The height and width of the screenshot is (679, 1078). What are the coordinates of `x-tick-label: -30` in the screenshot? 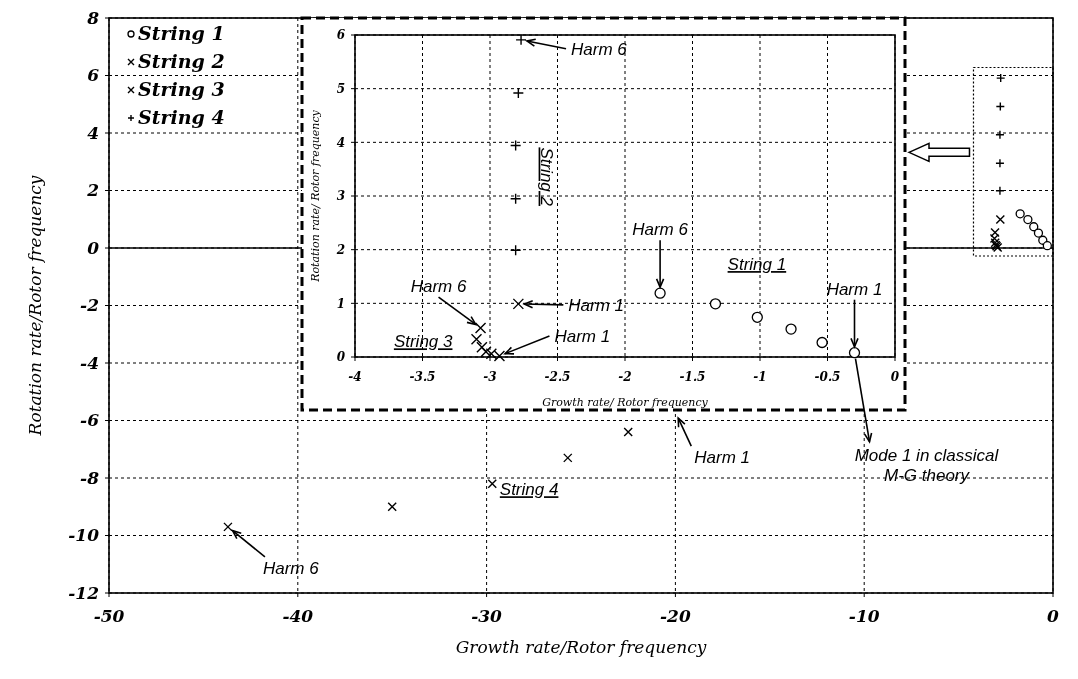 It's located at (487, 616).